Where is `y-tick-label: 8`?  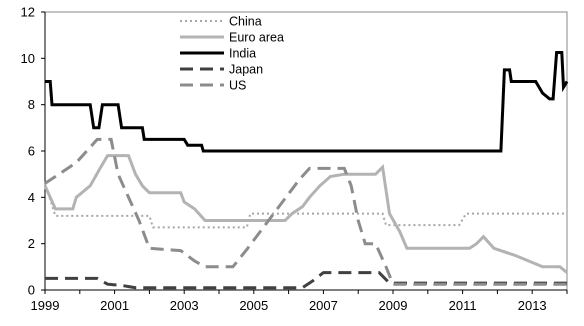 y-tick-label: 8 is located at coordinates (31, 104).